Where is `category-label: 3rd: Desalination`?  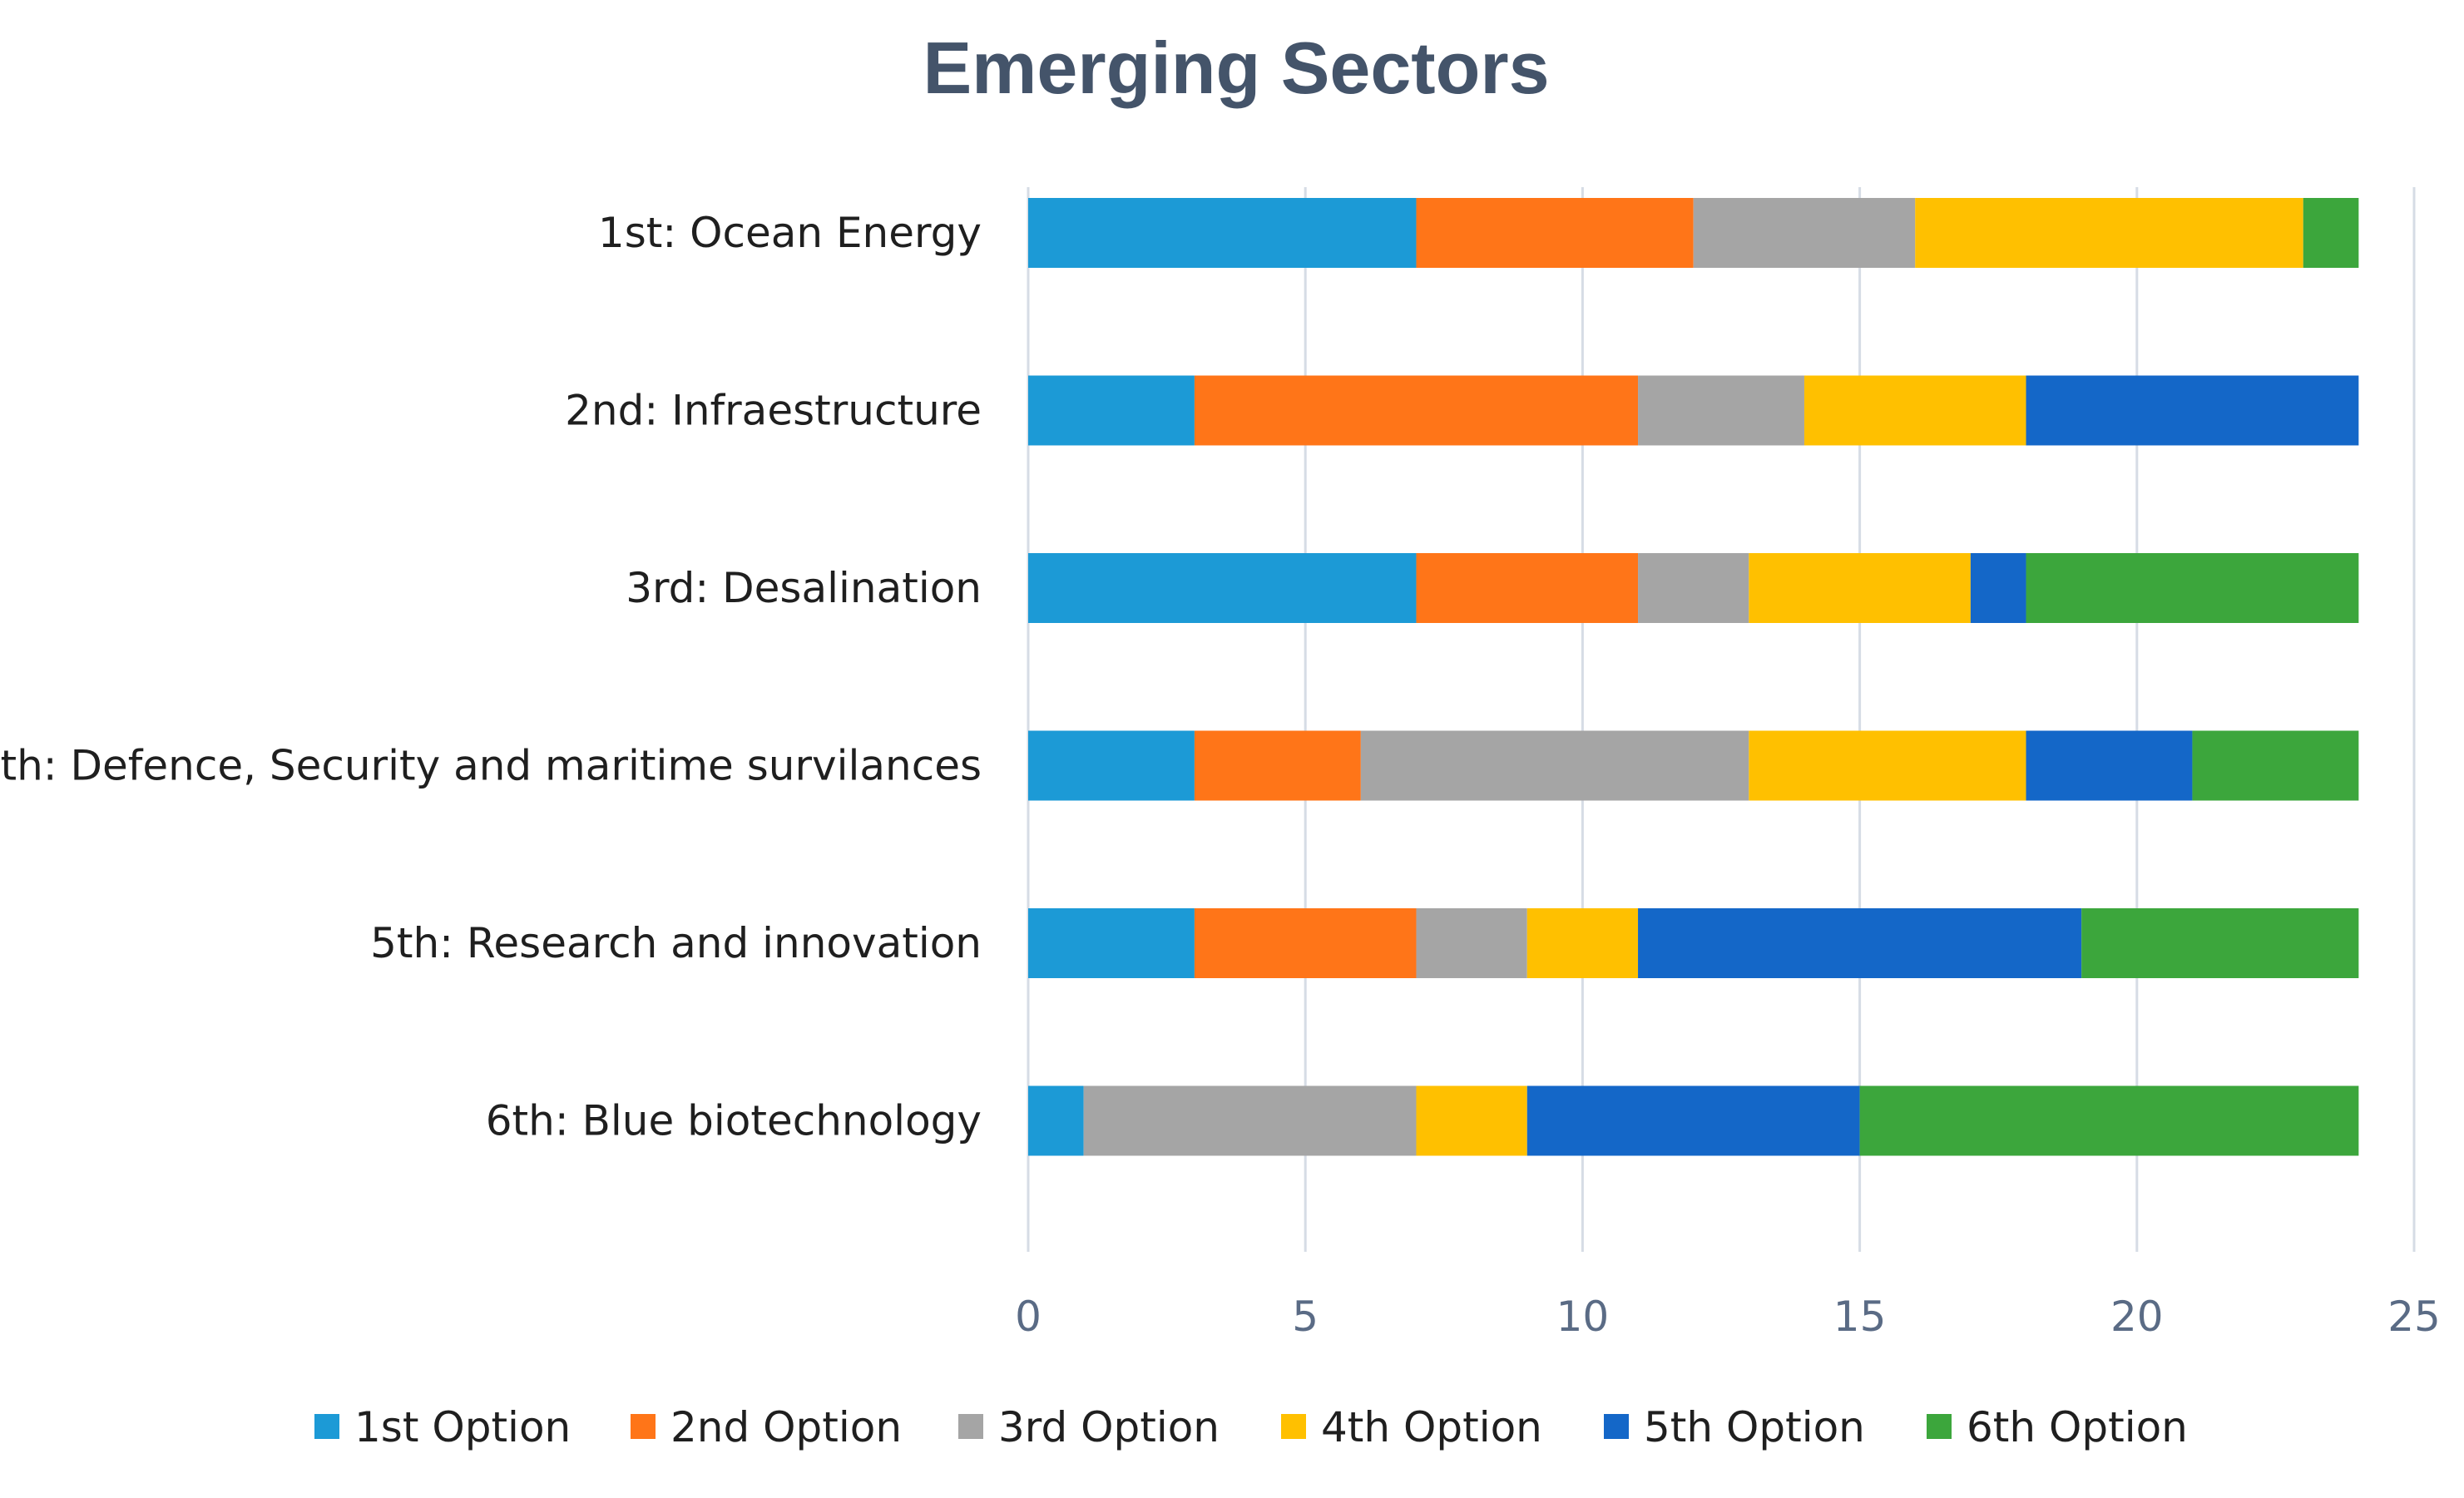
category-label: 3rd: Desalination is located at coordinates (804, 588).